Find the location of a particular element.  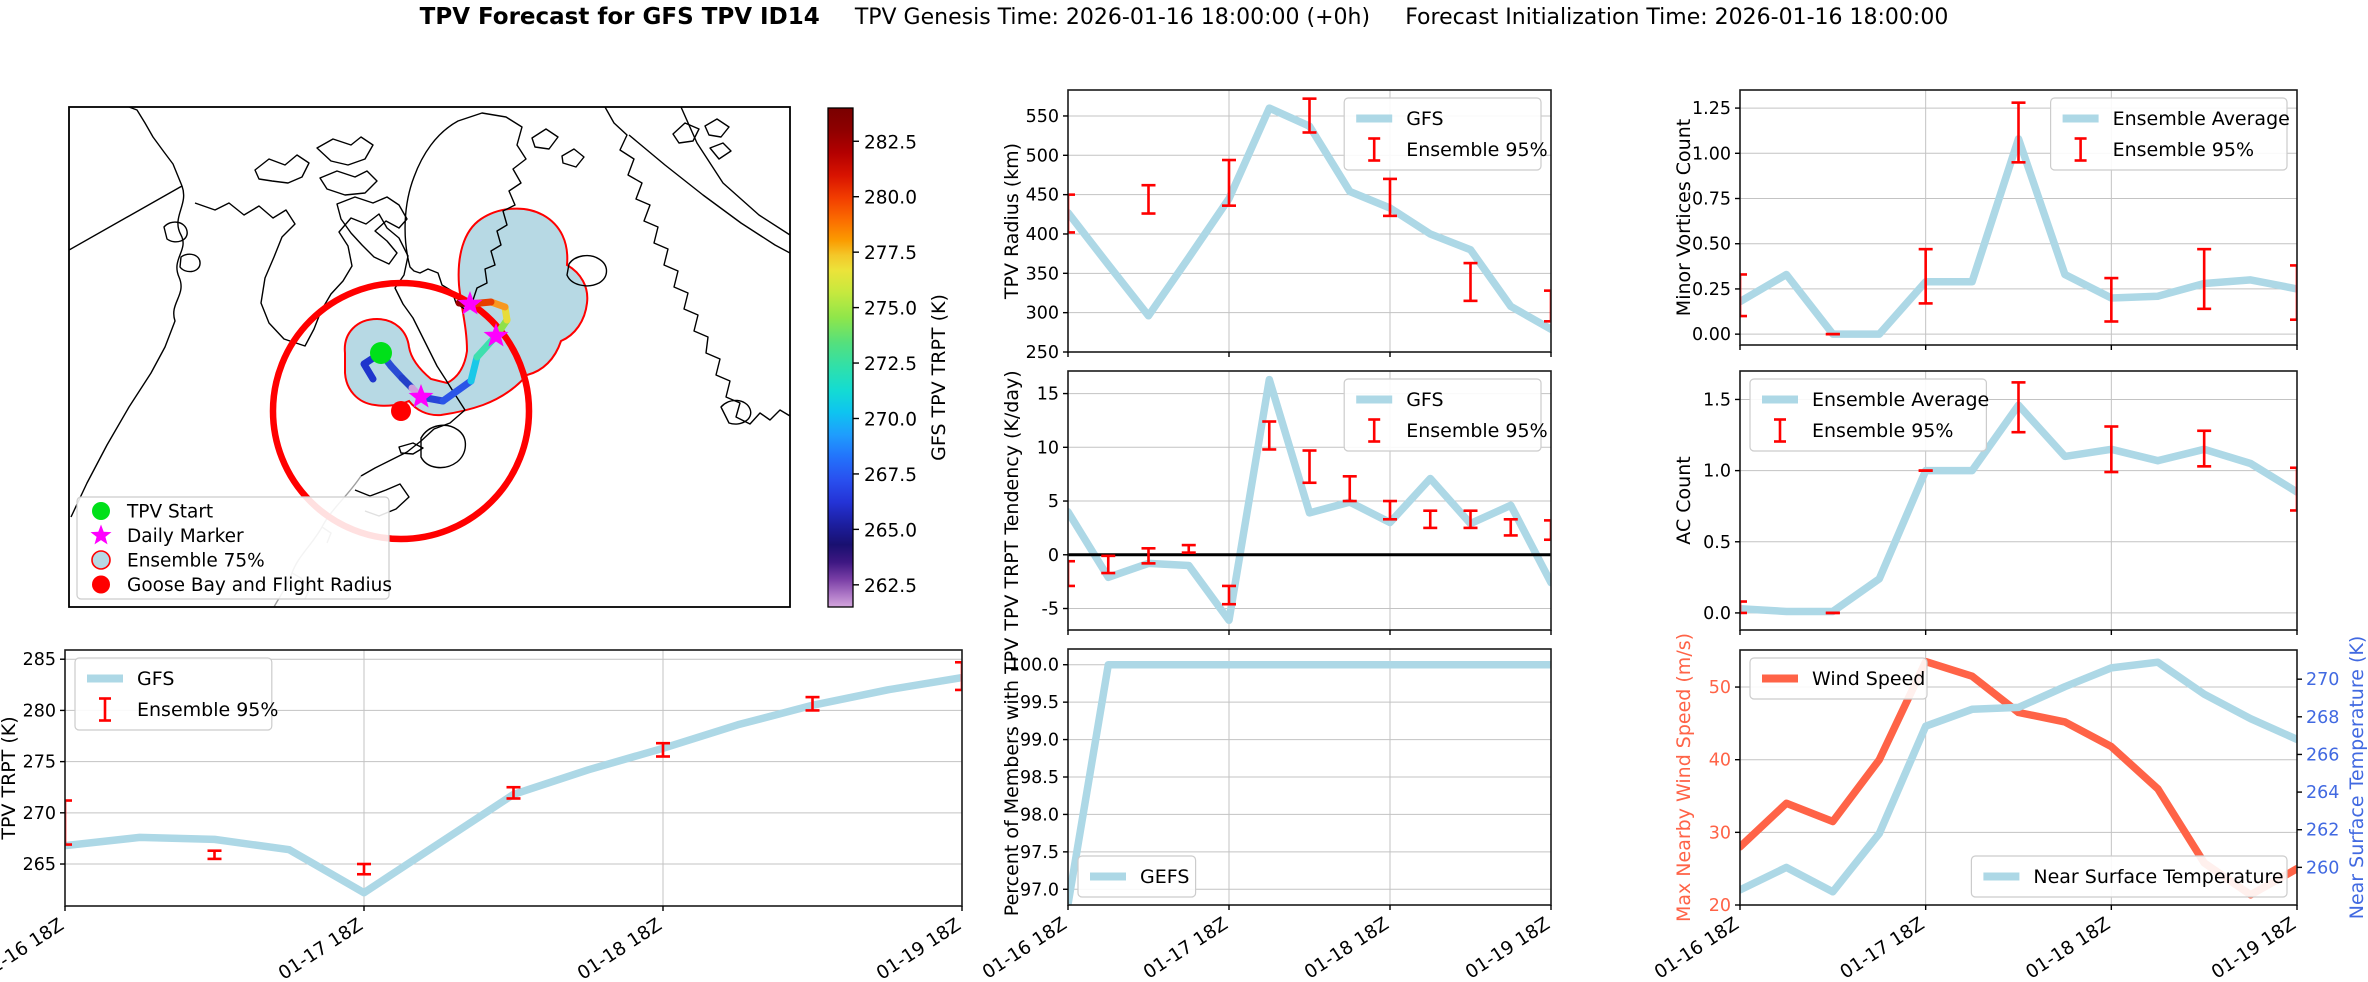

goose-bay-marker is located at coordinates (401, 411).